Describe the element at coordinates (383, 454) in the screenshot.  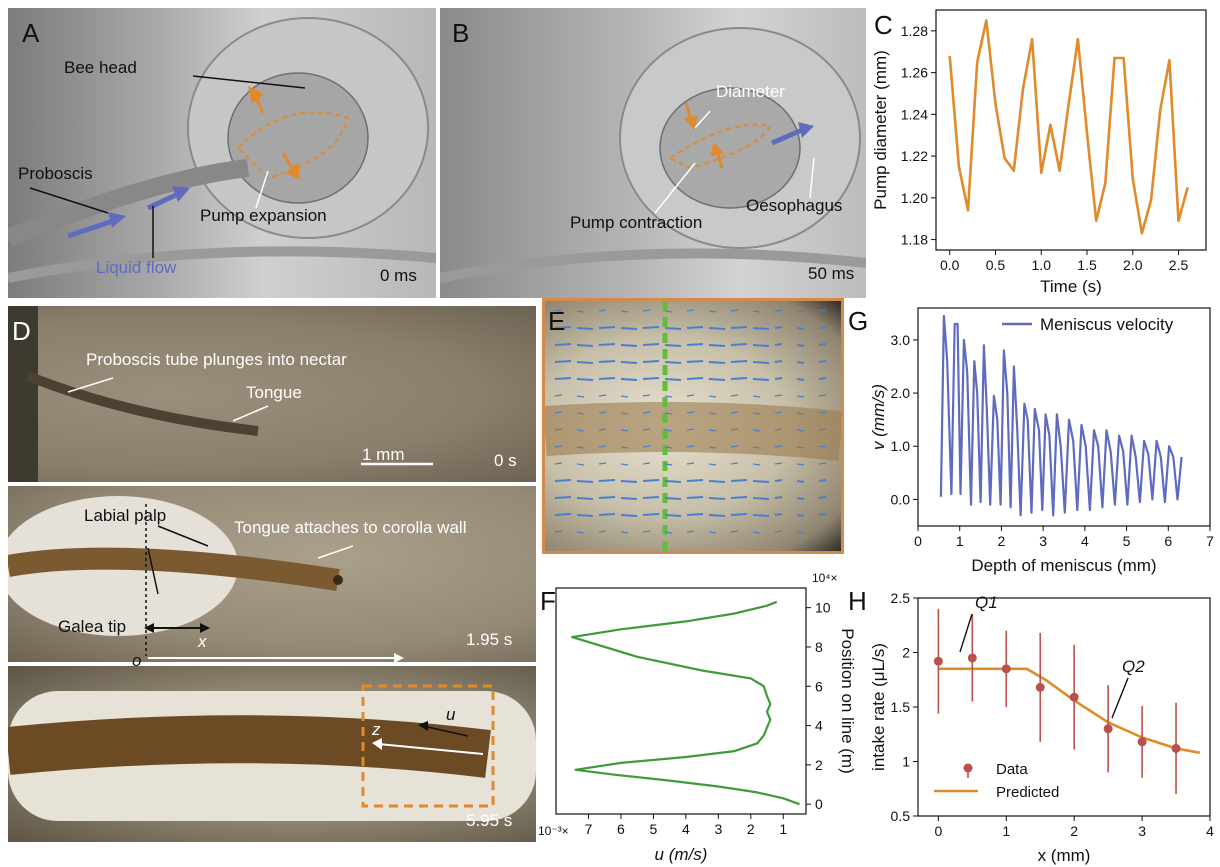
I see `scale-bar-label: 1 mm` at that location.